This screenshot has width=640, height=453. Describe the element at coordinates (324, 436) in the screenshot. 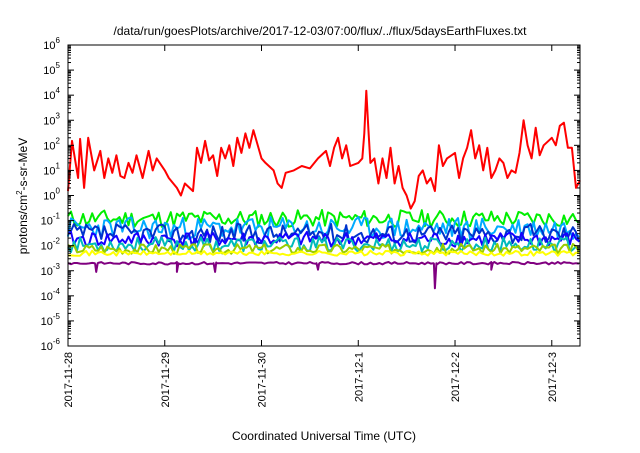

I see `x-axis-label: Coordinated Universal Time (UTC)` at that location.